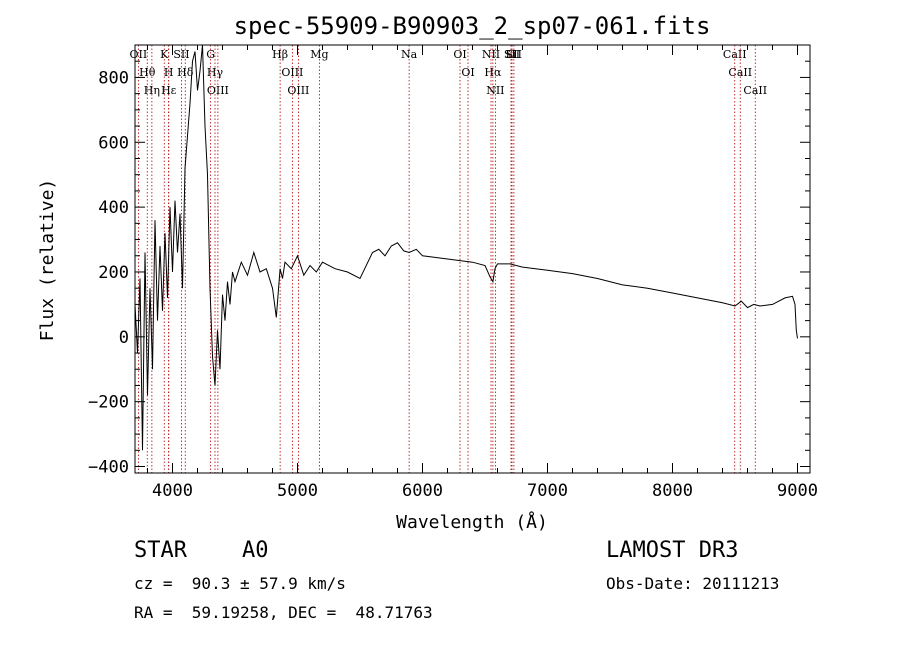 The width and height of the screenshot is (900, 649). I want to click on line-marker-label: Li, so click(511, 54).